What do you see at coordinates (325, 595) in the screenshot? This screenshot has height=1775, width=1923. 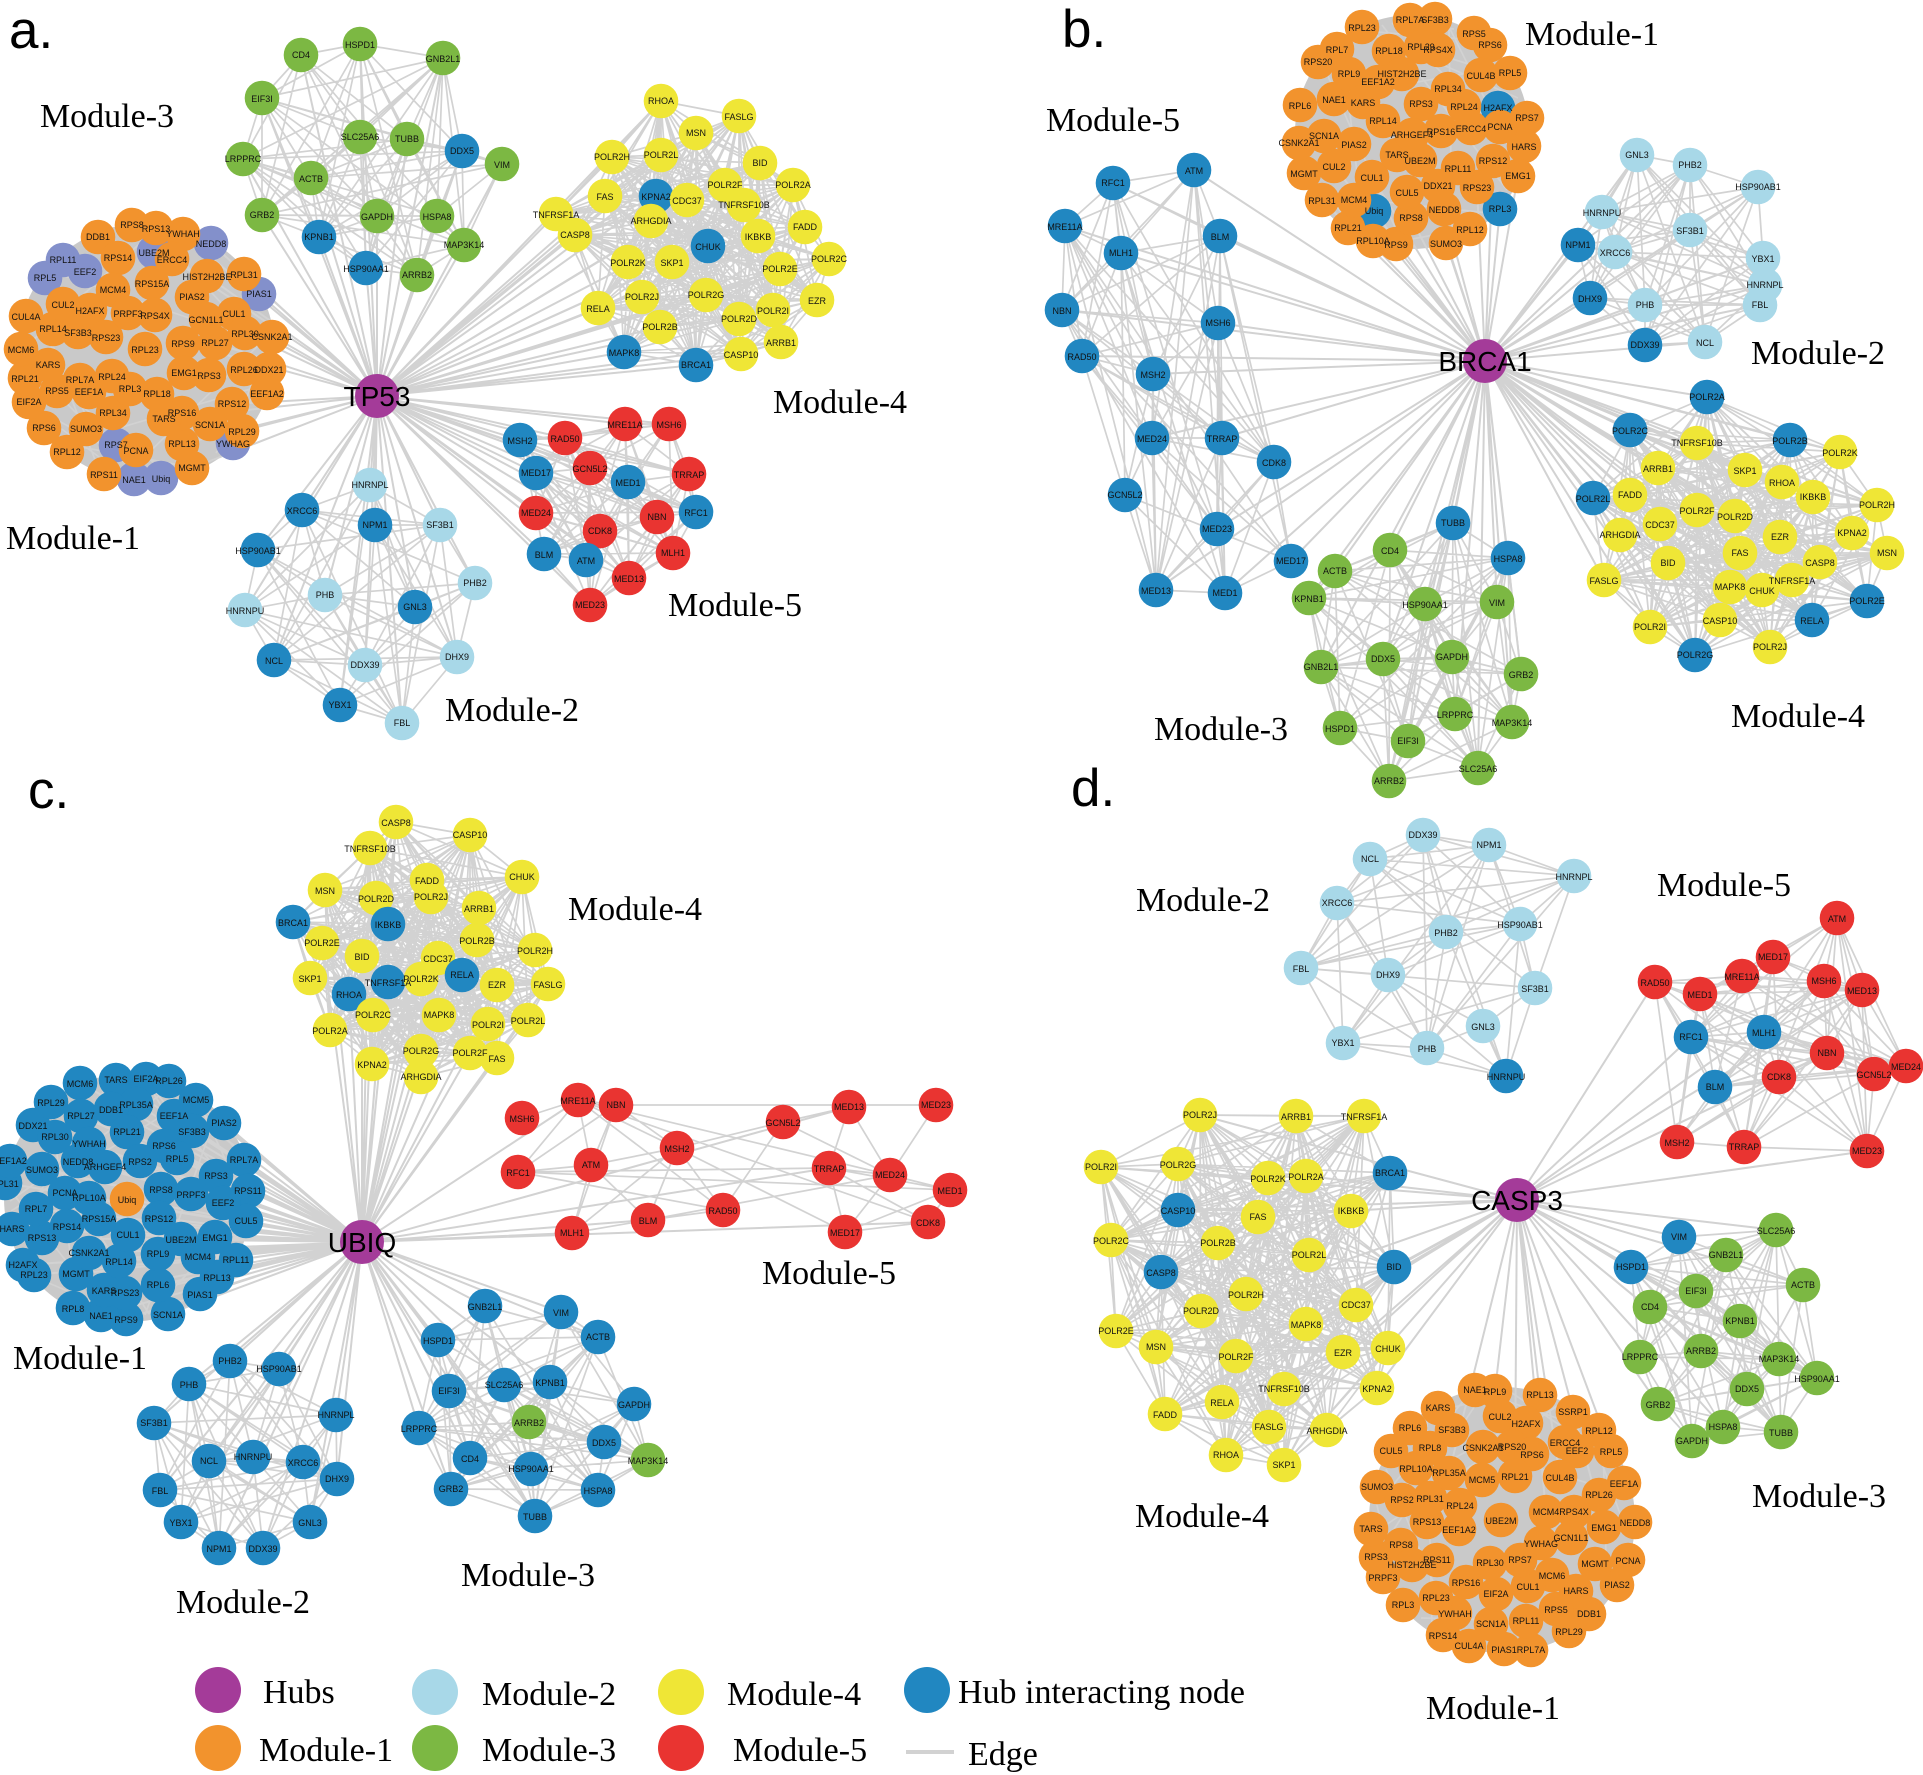 I see `svg-text: PHB` at bounding box center [325, 595].